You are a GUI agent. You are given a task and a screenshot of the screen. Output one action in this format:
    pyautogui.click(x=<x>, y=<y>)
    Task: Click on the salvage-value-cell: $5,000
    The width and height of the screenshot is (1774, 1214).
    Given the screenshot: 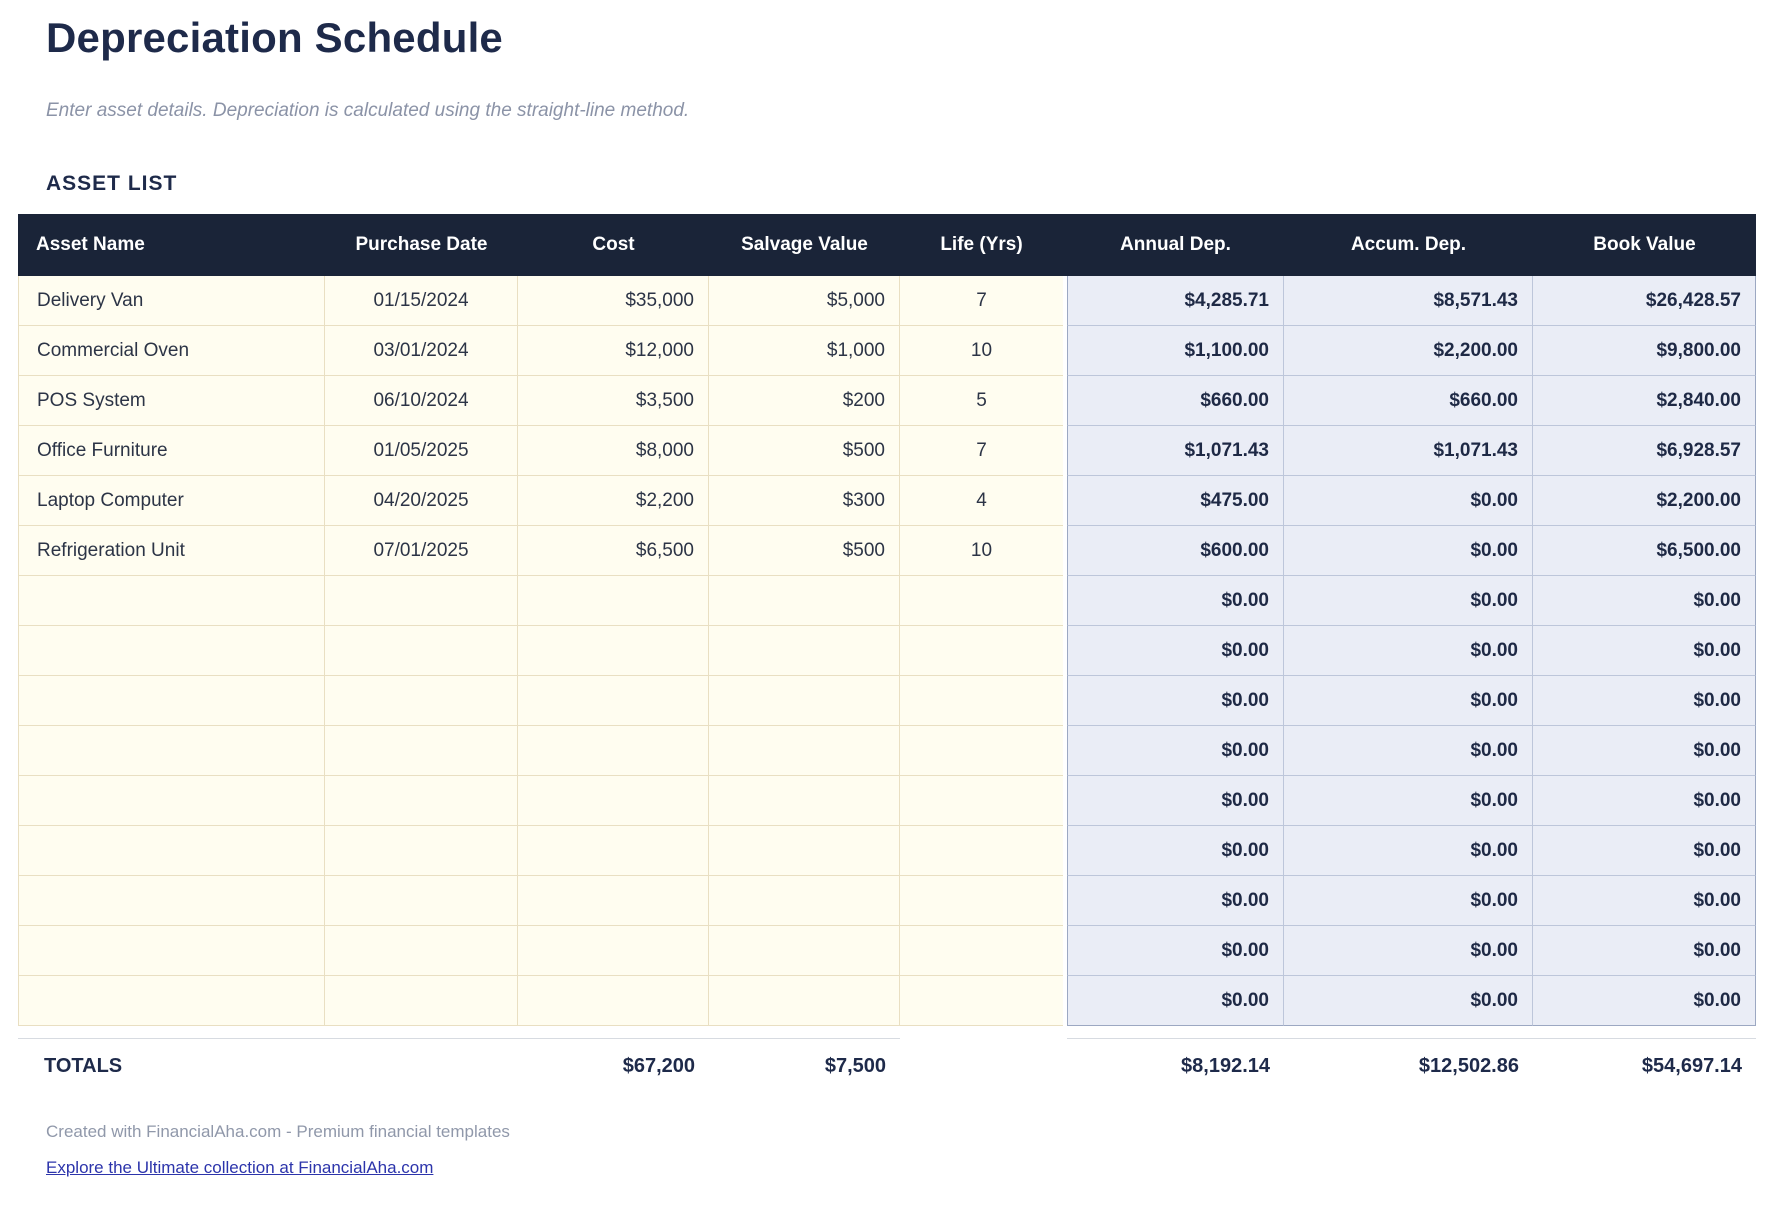 What is the action you would take?
    pyautogui.click(x=804, y=301)
    